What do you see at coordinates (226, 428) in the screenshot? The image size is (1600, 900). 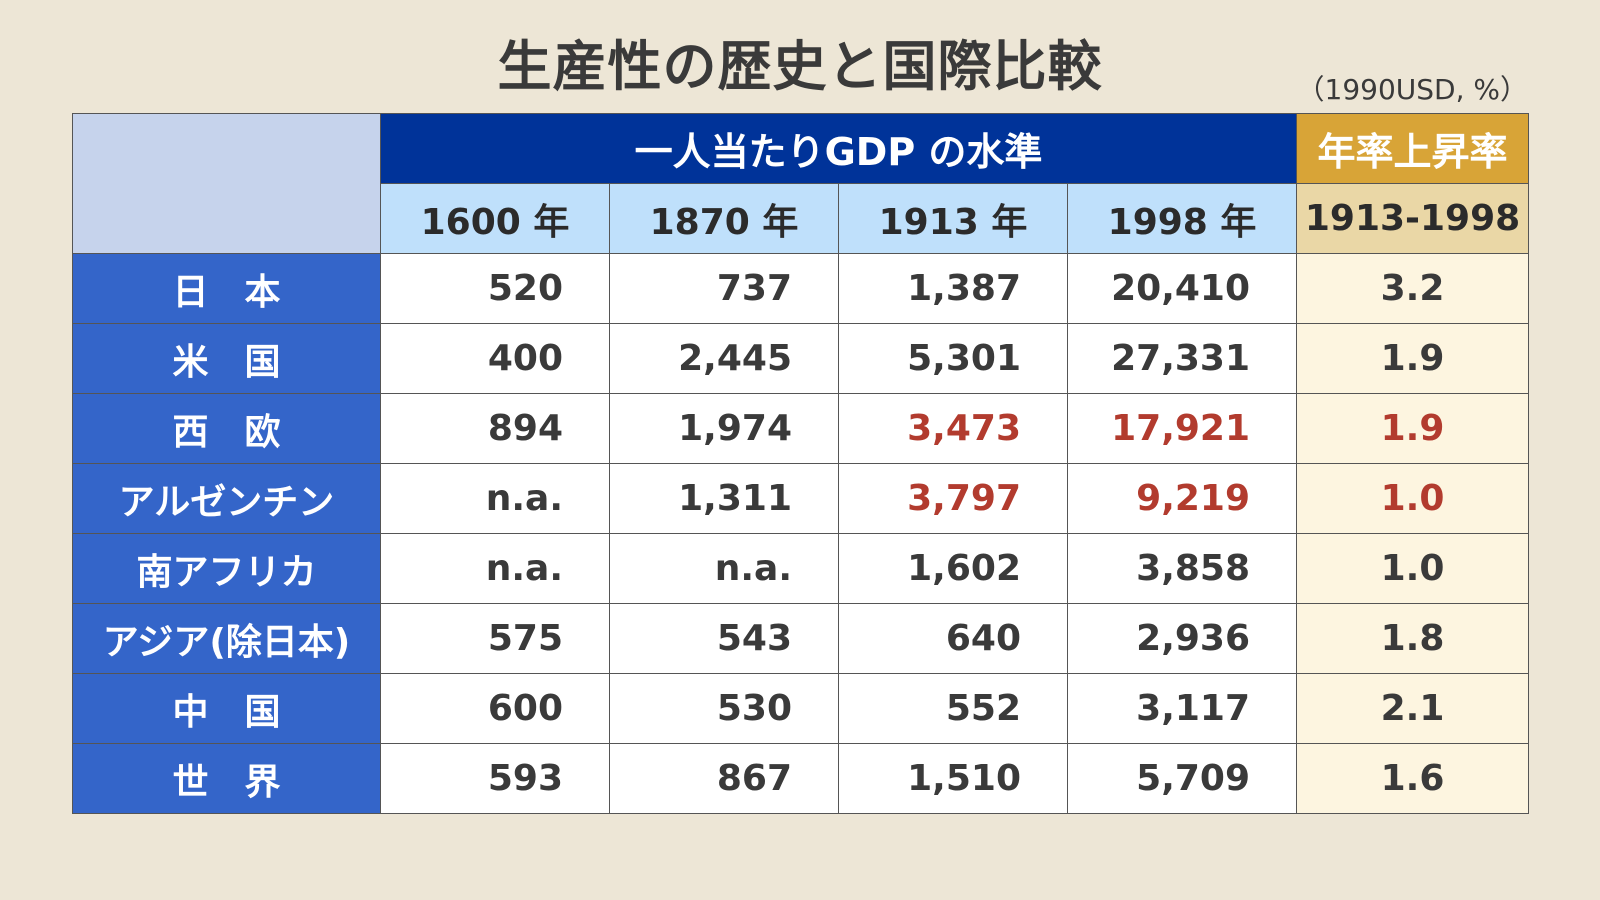 I see `row-label: 西 欧` at bounding box center [226, 428].